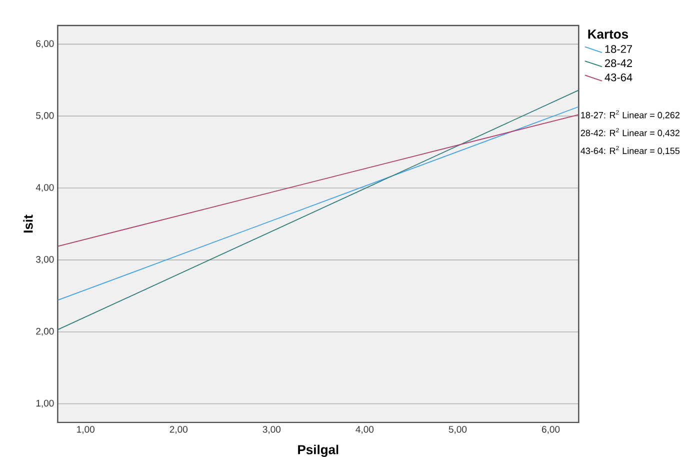  What do you see at coordinates (28, 223) in the screenshot?
I see `y-axis-title: Isit` at bounding box center [28, 223].